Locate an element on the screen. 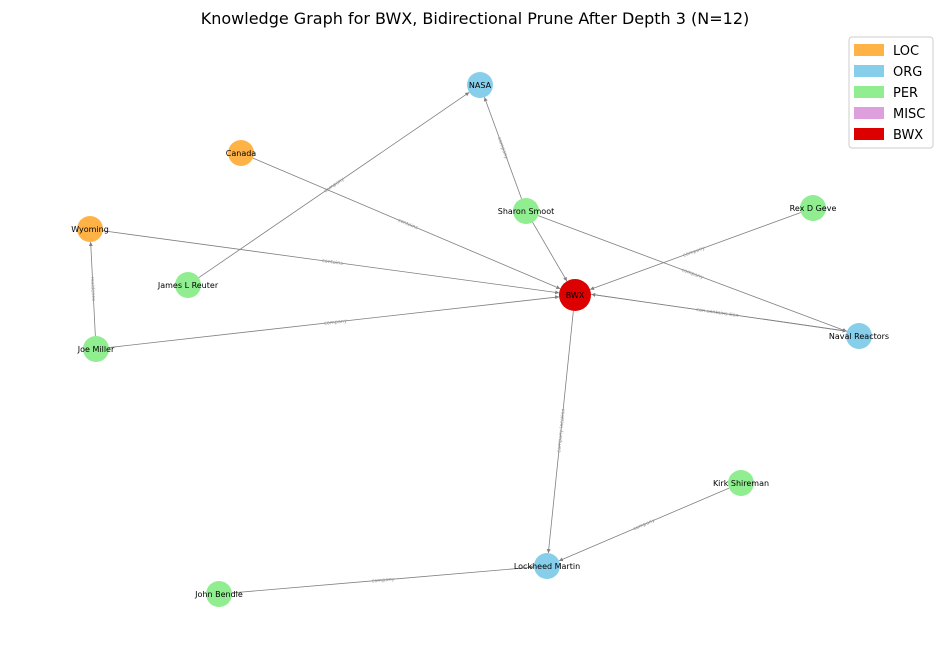 The width and height of the screenshot is (950, 658). graph-node: Kirk Shireman is located at coordinates (741, 483).